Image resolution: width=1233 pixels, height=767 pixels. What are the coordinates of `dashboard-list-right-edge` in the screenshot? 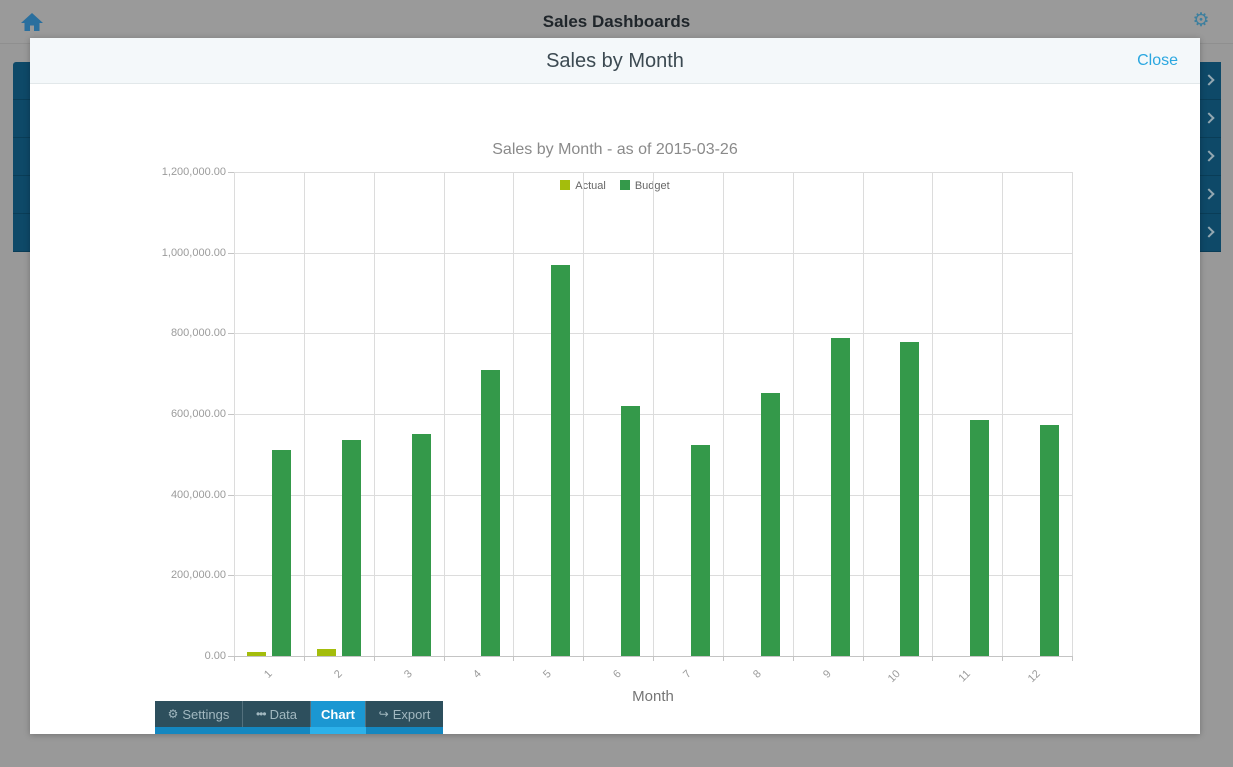 It's located at (1210, 157).